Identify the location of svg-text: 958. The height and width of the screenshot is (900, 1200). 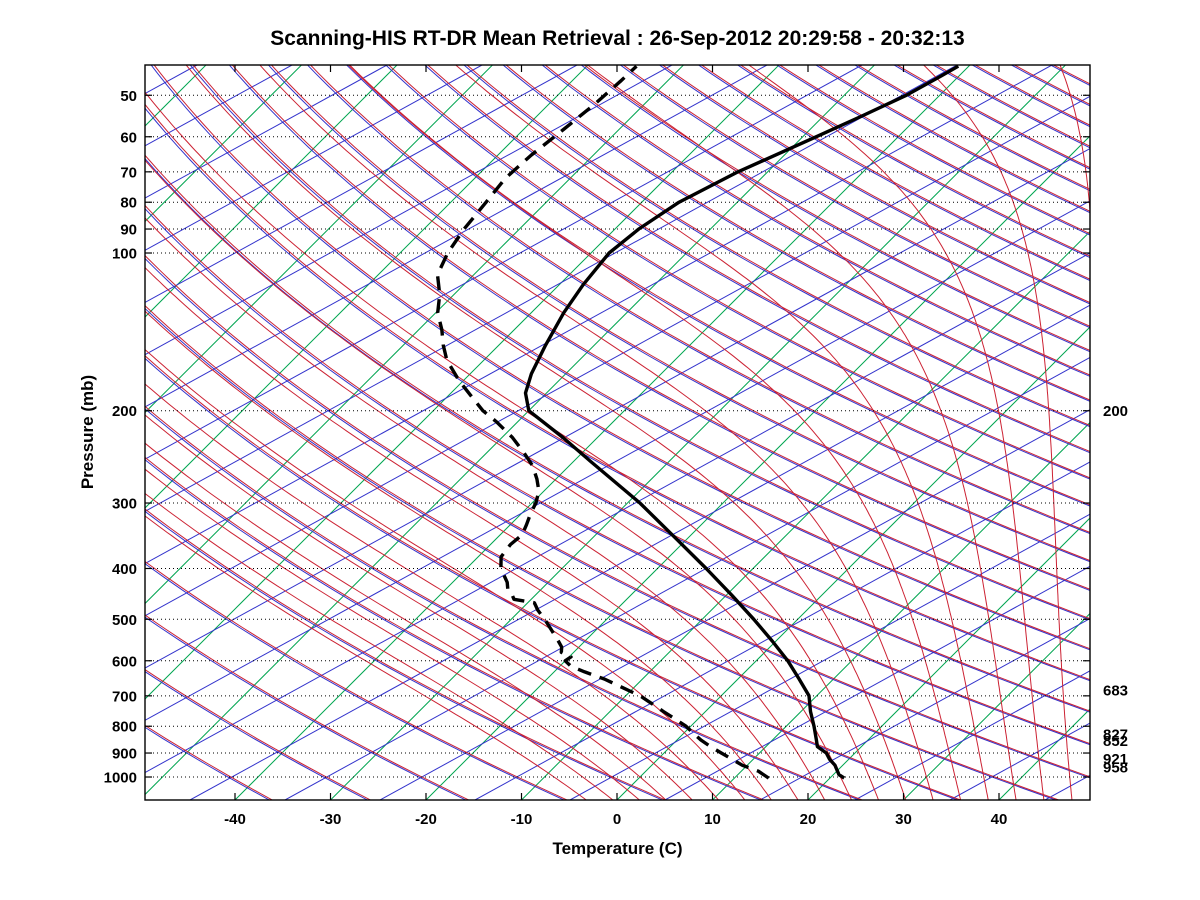
(1115, 768).